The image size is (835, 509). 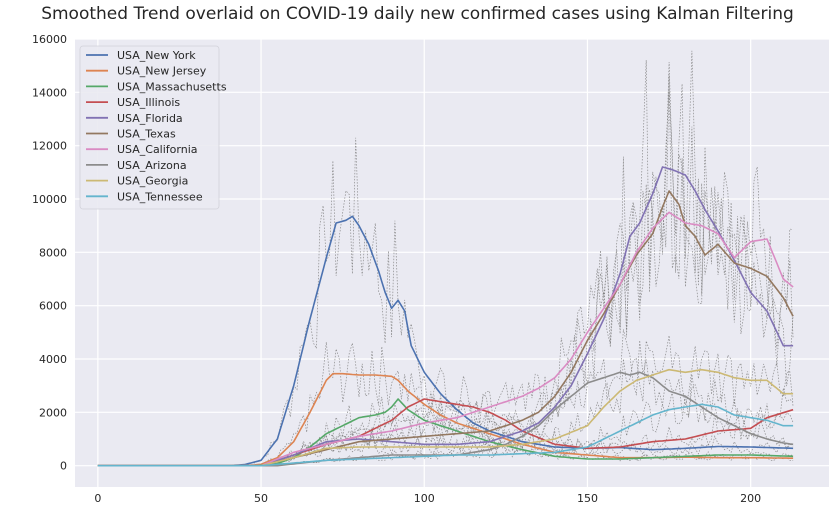 I want to click on y-tick-label: 12000, so click(x=49, y=146).